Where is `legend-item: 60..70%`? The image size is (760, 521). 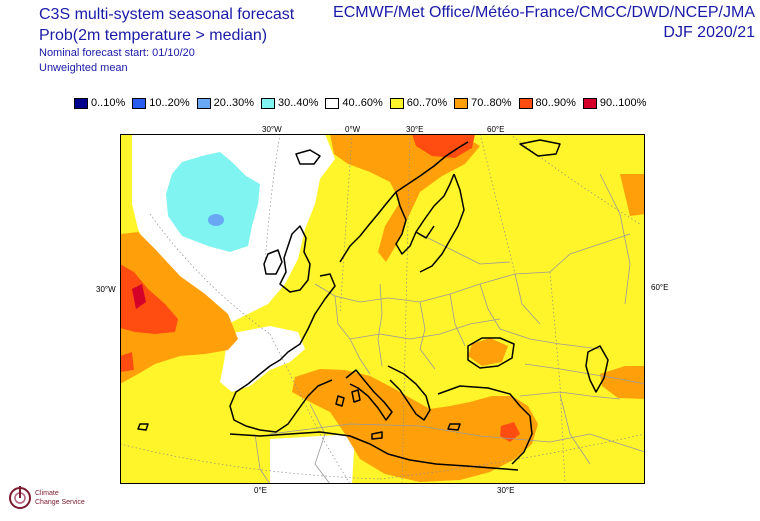
legend-item: 60..70% is located at coordinates (418, 103).